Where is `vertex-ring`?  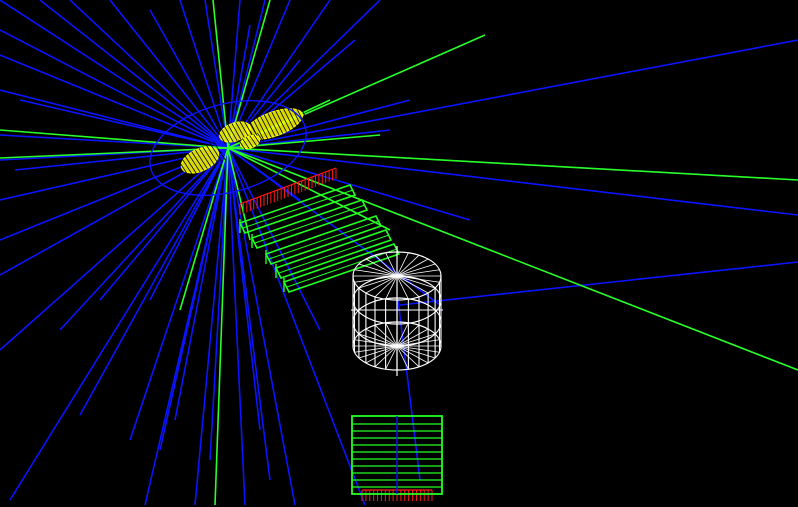 vertex-ring is located at coordinates (228, 148).